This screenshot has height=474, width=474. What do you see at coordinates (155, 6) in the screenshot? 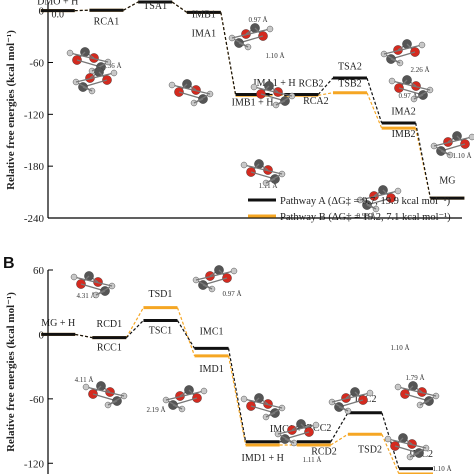
I see `state-label: TSA1` at bounding box center [155, 6].